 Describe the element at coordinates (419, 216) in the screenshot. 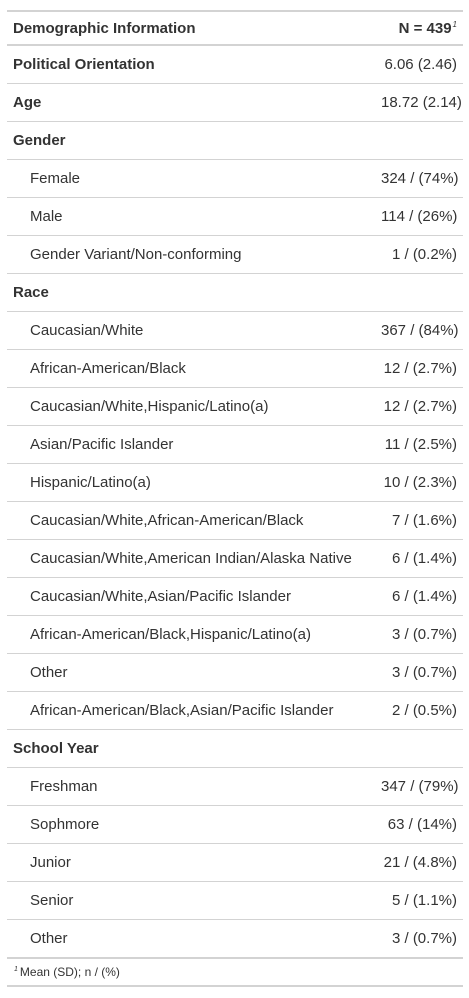

I see `row-value: 114 / (26%)` at that location.